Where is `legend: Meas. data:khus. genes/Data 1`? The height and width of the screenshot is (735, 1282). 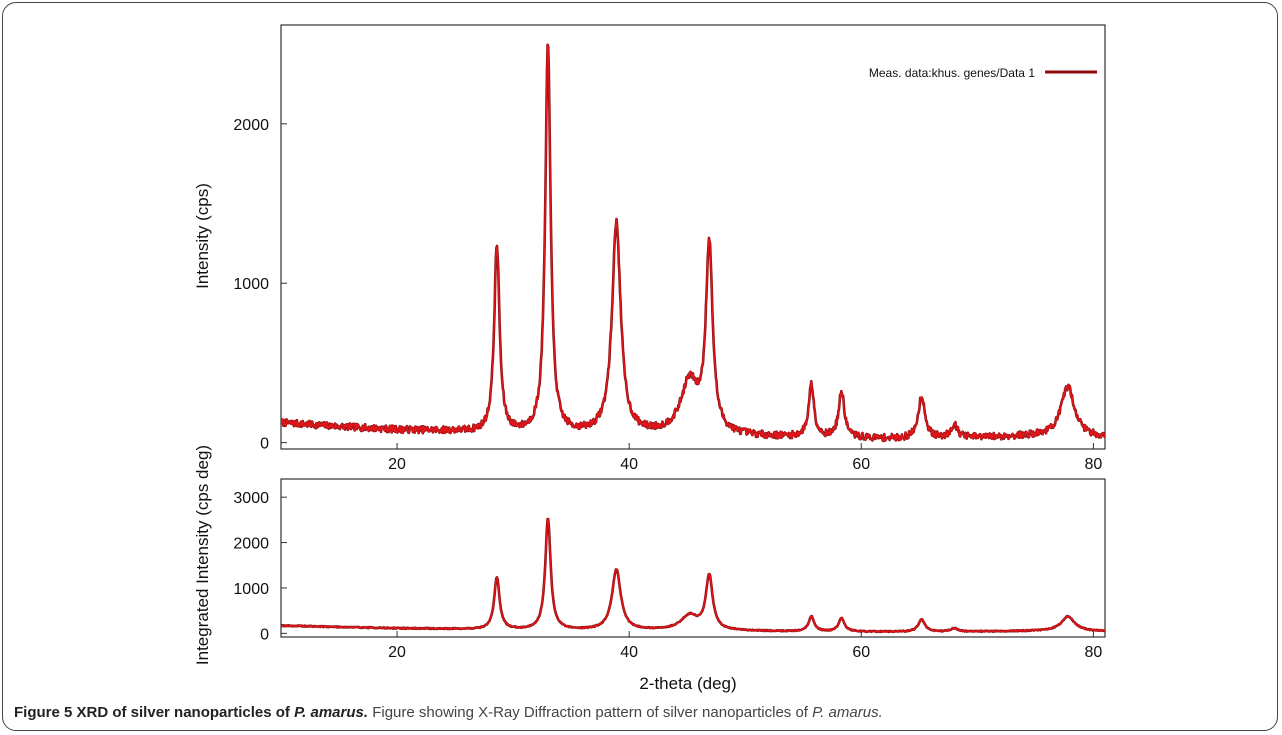
legend: Meas. data:khus. genes/Data 1 is located at coordinates (983, 73).